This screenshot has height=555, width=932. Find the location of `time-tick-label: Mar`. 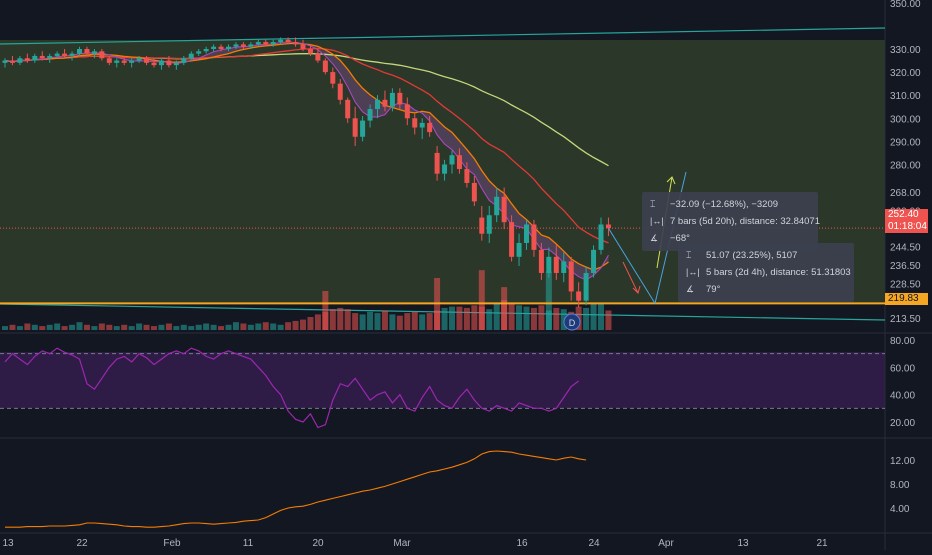

time-tick-label: Mar is located at coordinates (402, 543).